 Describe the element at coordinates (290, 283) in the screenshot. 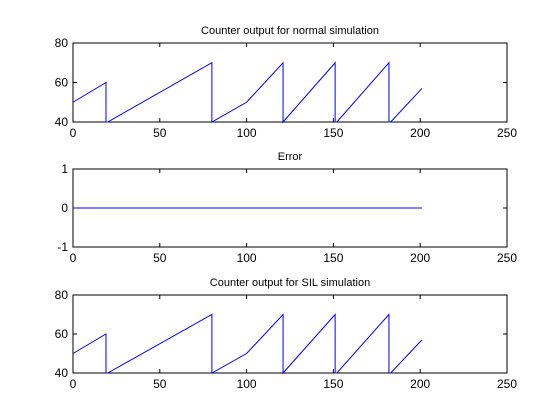

I see `subplot-title: Counter output for SIL simulation` at that location.